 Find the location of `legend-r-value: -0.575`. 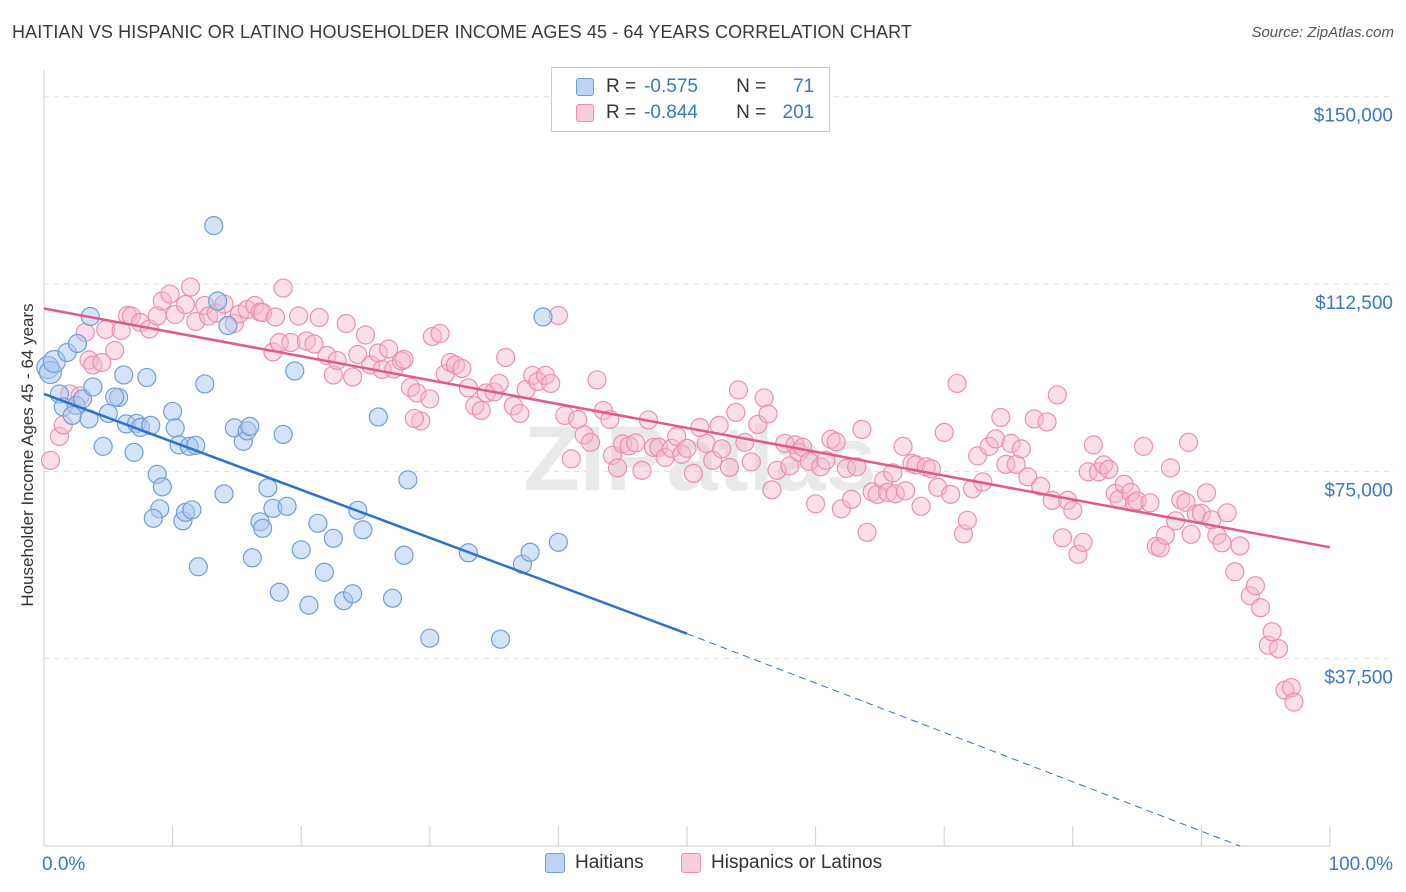

legend-r-value: -0.575 is located at coordinates (671, 86).